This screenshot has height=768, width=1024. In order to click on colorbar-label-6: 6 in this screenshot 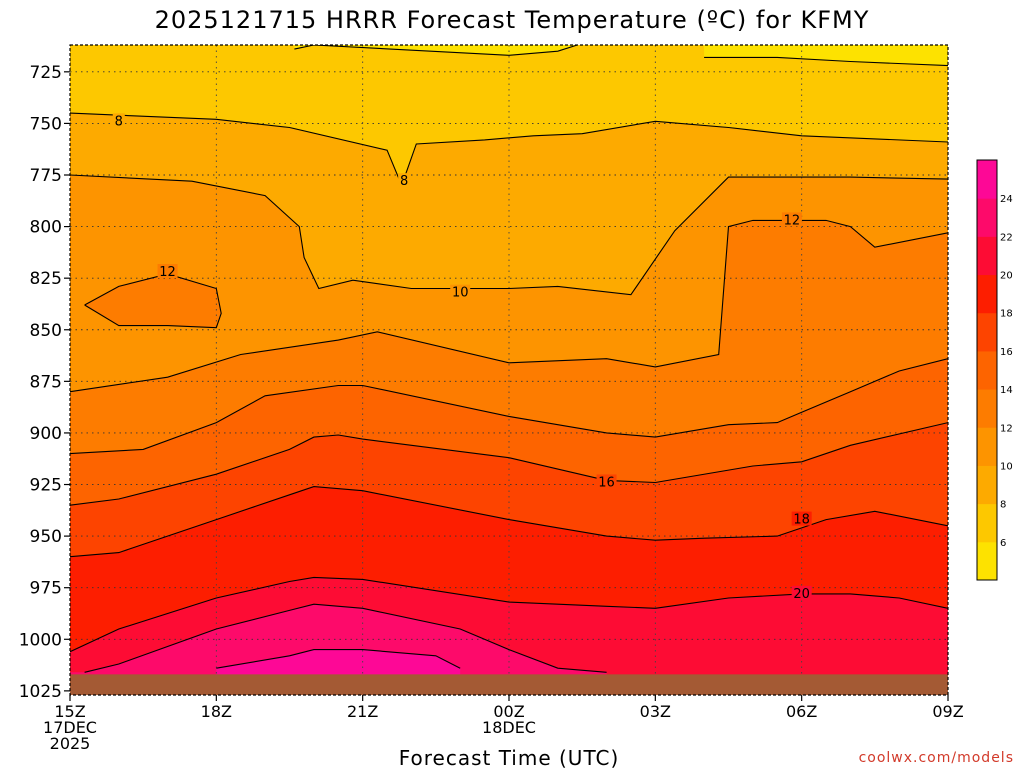, I will do `click(1003, 543)`.